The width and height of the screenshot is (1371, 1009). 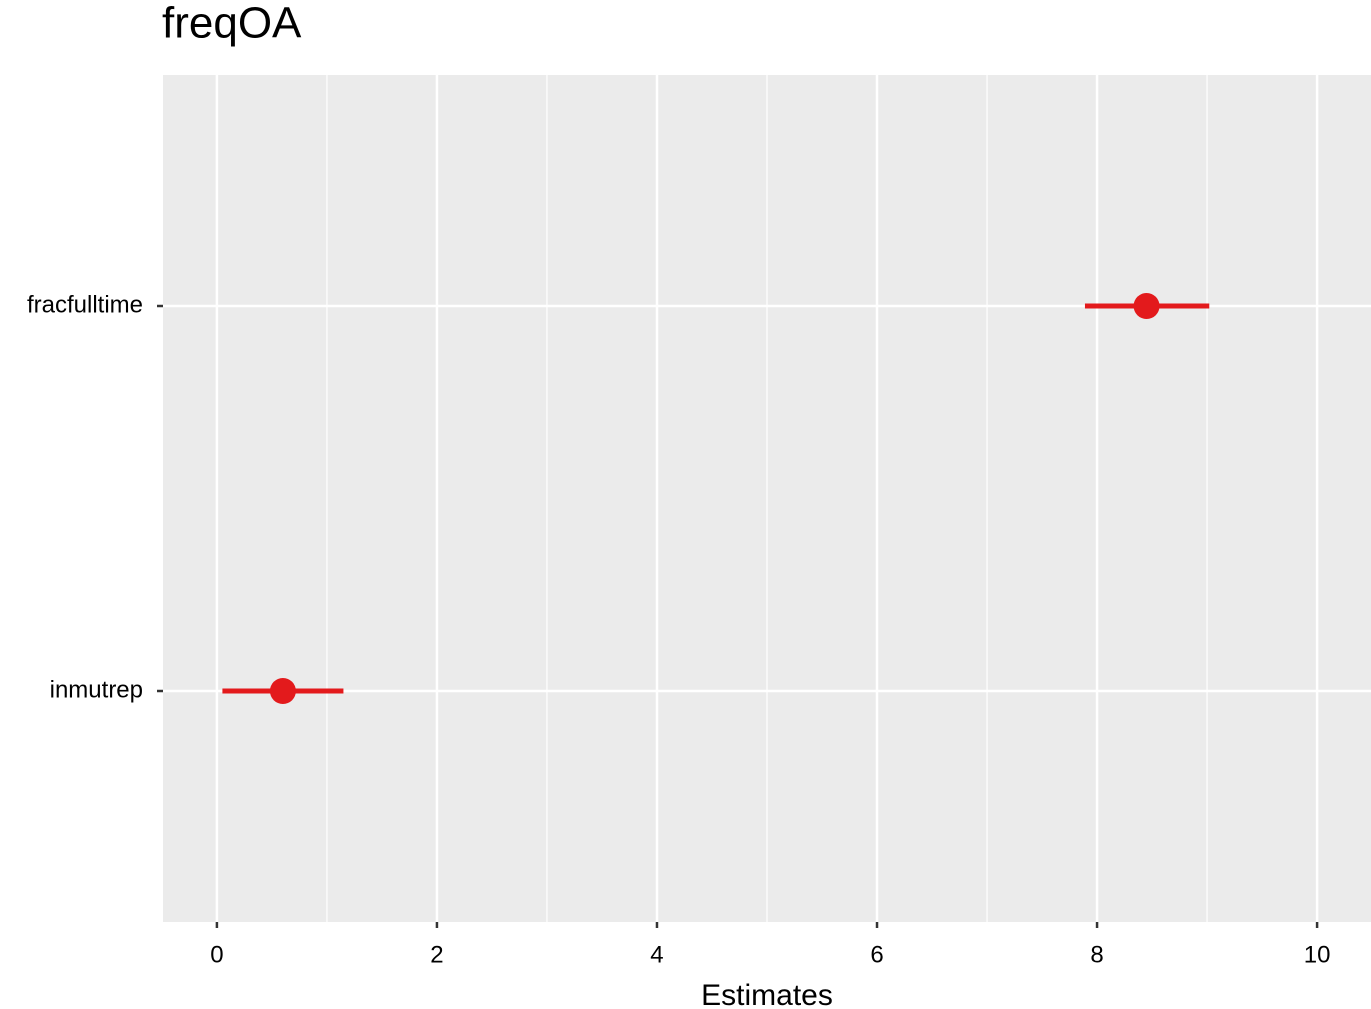 I want to click on x-tick-label: 0, so click(x=216, y=954).